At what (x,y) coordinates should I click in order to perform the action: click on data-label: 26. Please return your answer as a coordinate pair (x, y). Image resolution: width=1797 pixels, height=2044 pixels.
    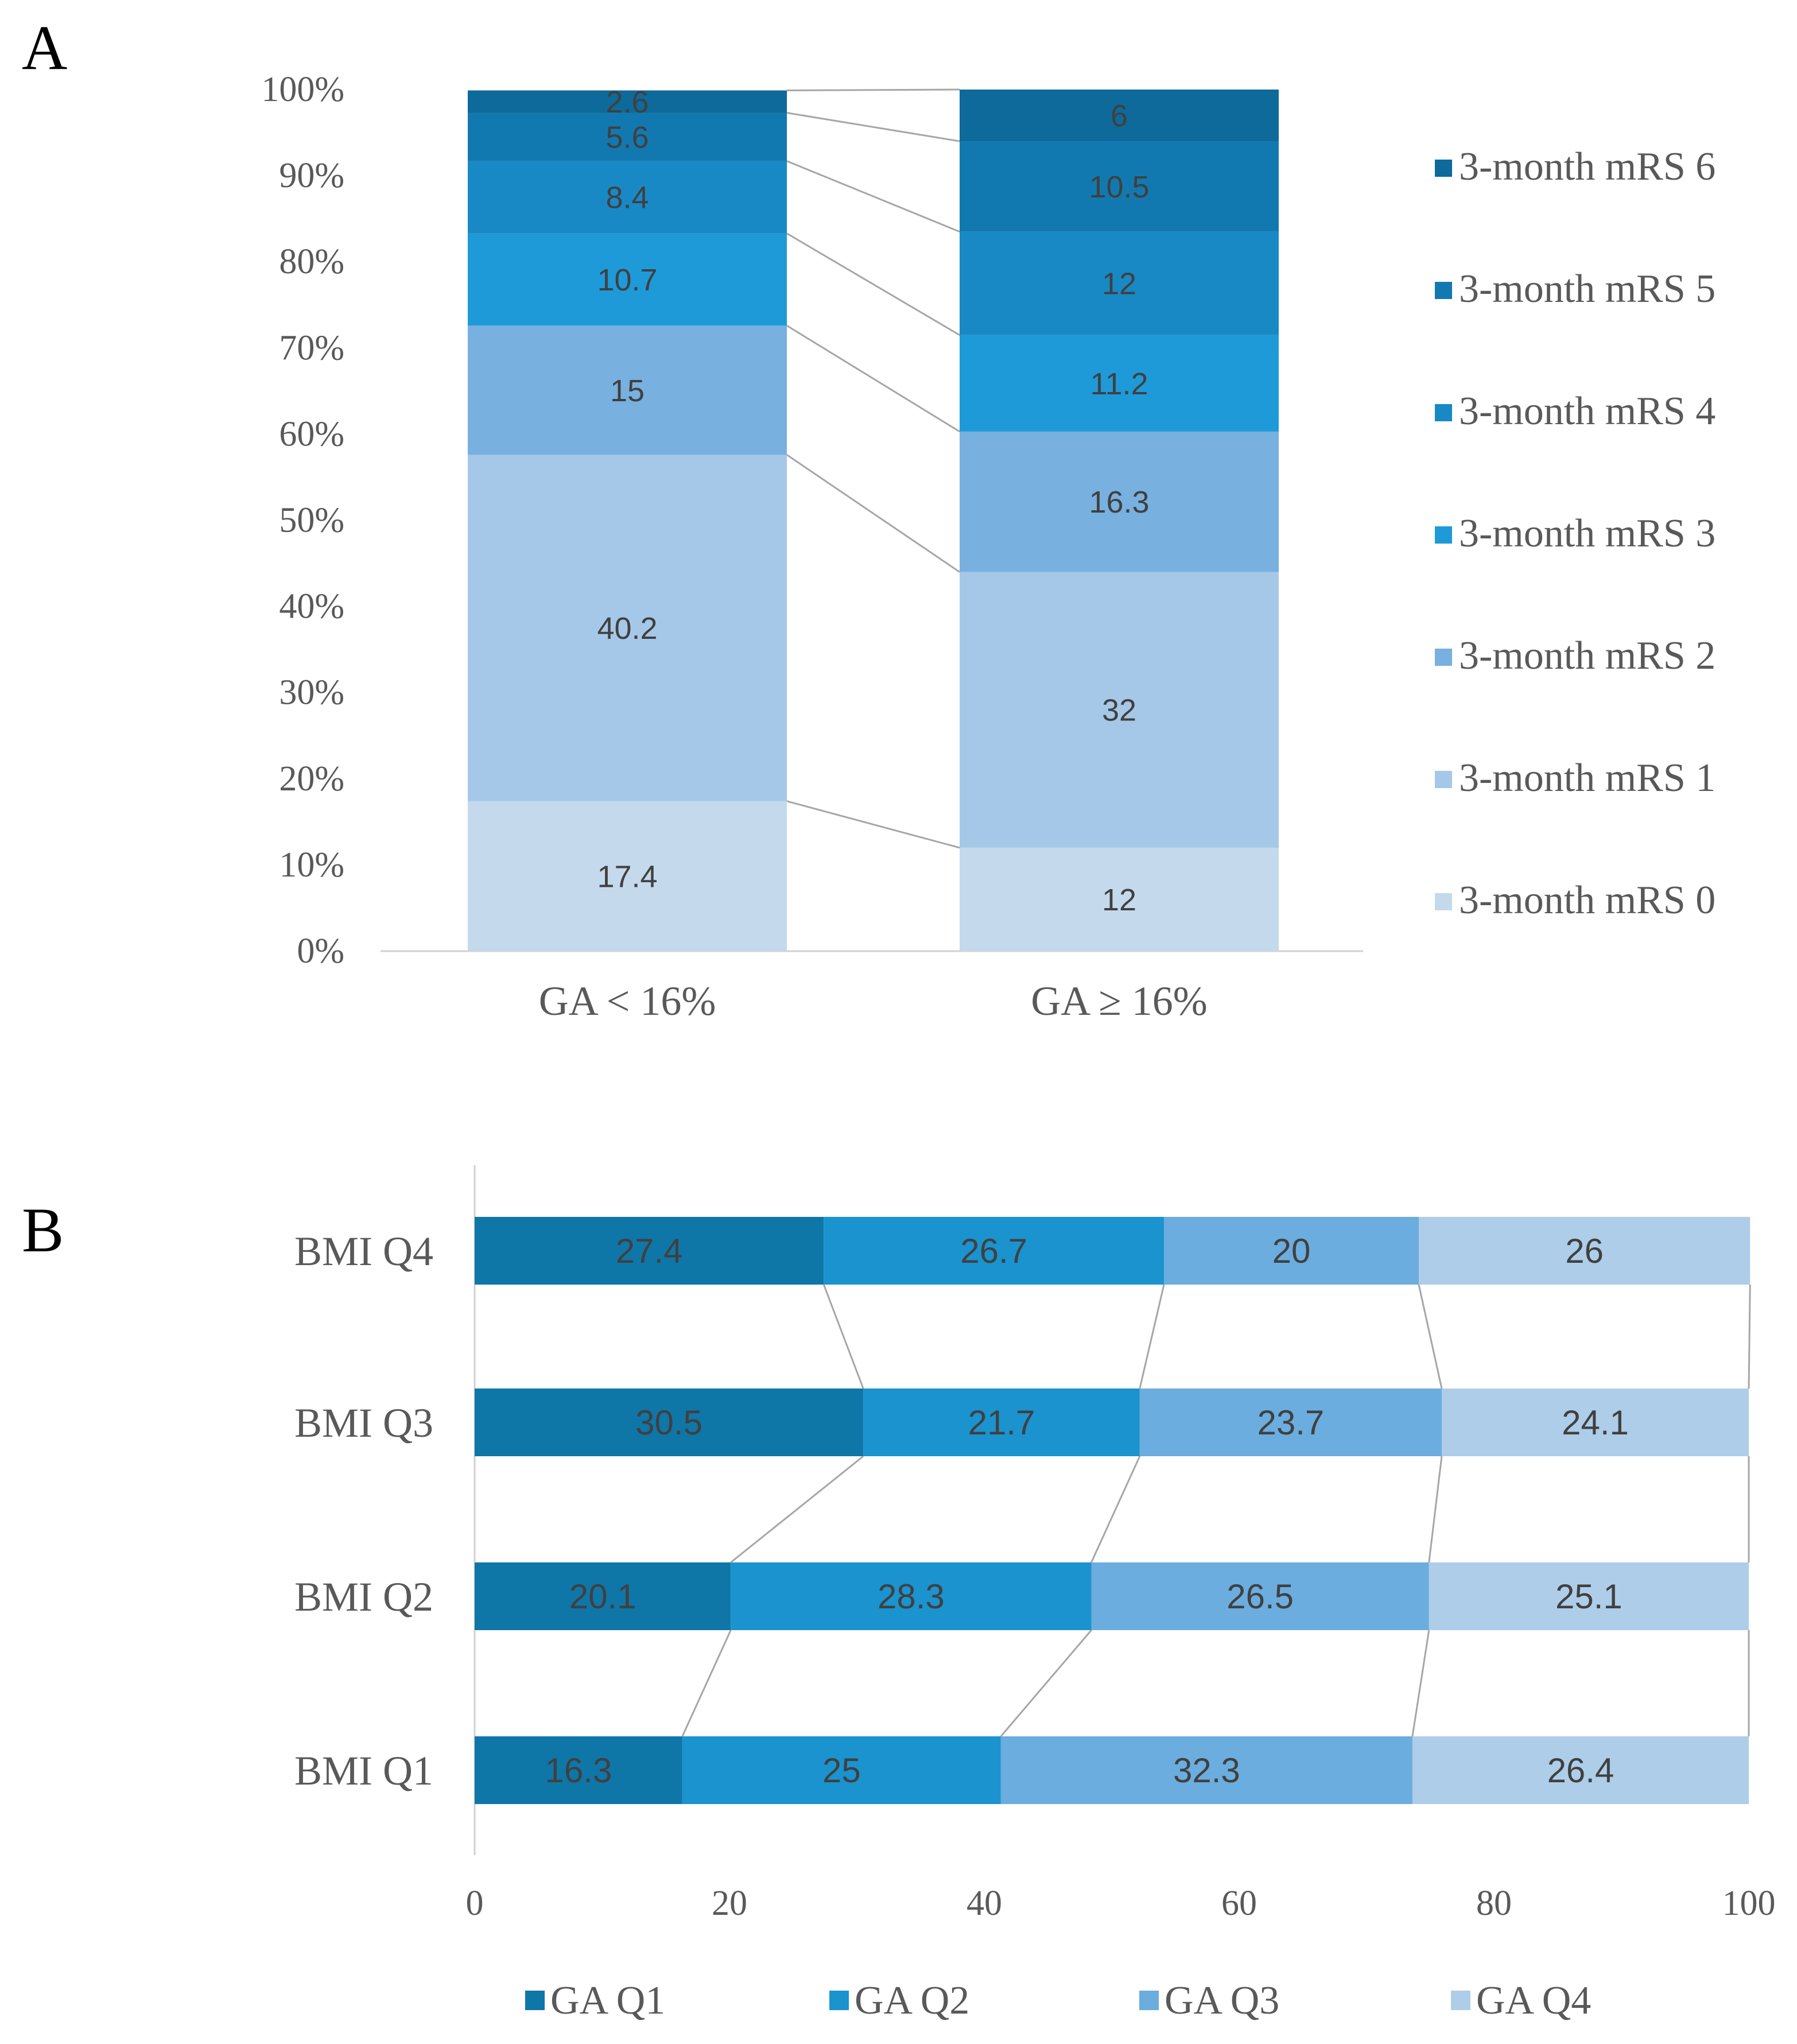
    Looking at the image, I should click on (1584, 1251).